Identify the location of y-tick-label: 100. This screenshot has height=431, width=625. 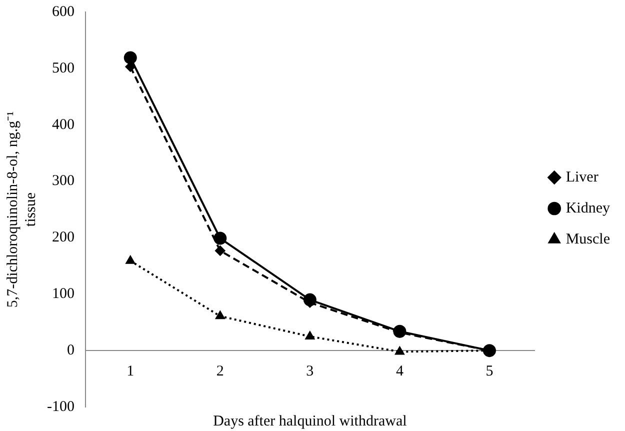
(63, 294).